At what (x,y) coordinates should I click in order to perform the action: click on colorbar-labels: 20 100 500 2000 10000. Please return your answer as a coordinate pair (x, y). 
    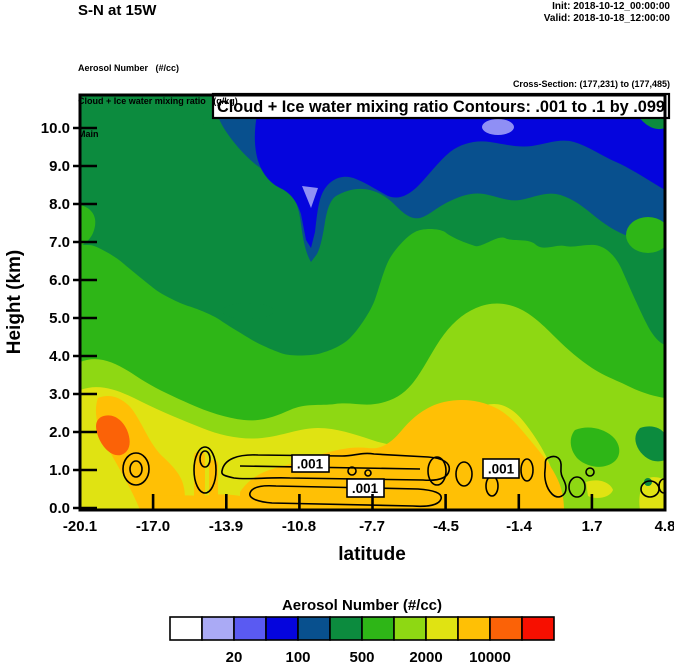
    Looking at the image, I should click on (368, 657).